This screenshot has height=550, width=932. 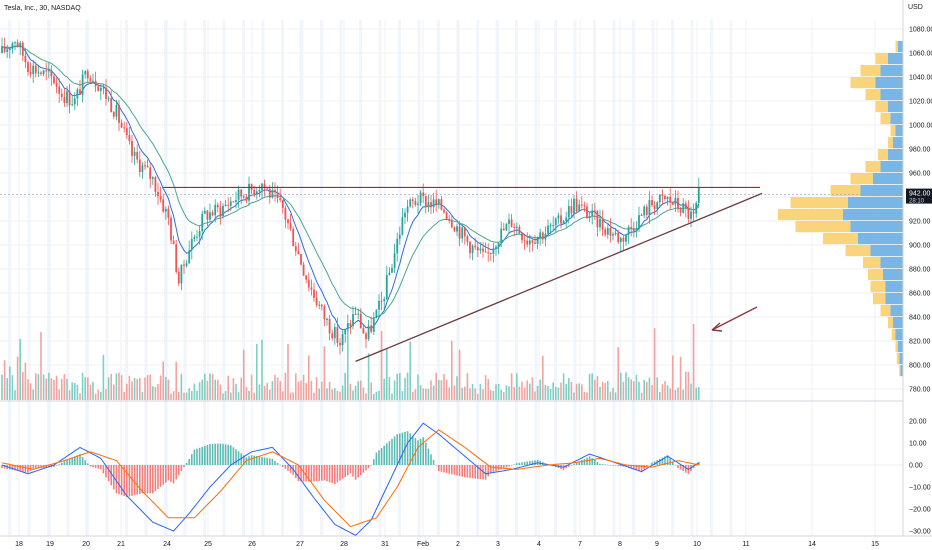 What do you see at coordinates (350, 478) in the screenshot?
I see `signal-line` at bounding box center [350, 478].